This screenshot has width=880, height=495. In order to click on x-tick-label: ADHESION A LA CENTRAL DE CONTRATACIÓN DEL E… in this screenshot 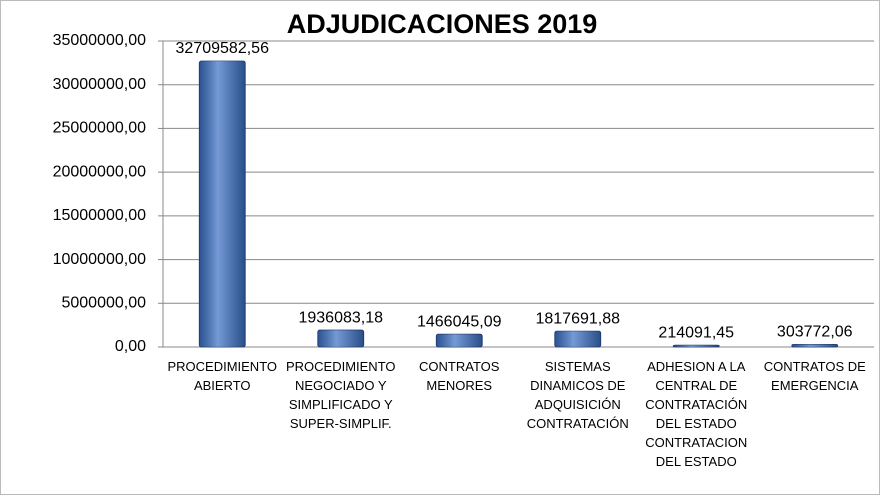, I will do `click(696, 414)`.